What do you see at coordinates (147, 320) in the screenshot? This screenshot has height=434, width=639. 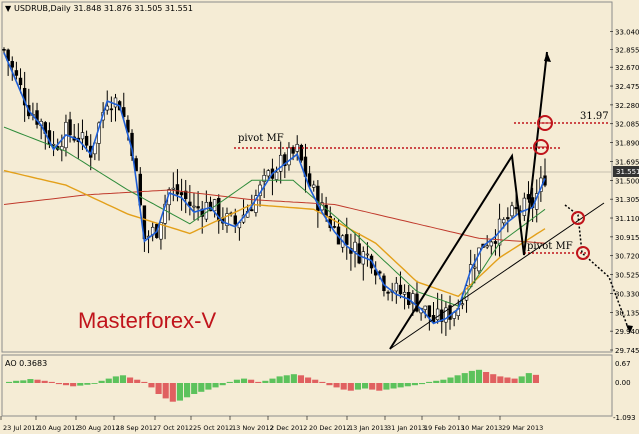 I see `watermark-text: Masterforex-V` at bounding box center [147, 320].